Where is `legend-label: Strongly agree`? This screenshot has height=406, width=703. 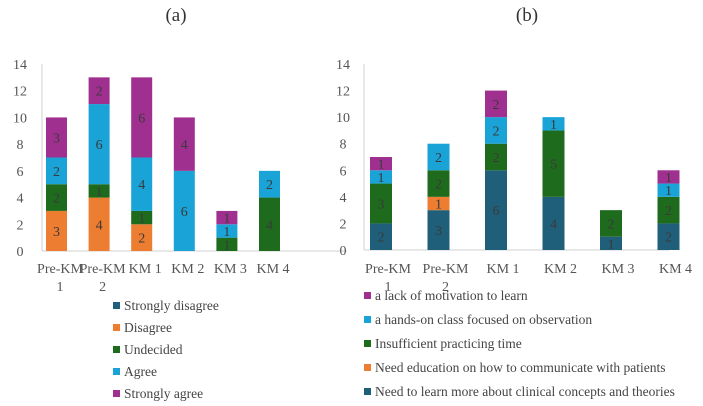 legend-label: Strongly agree is located at coordinates (163, 393).